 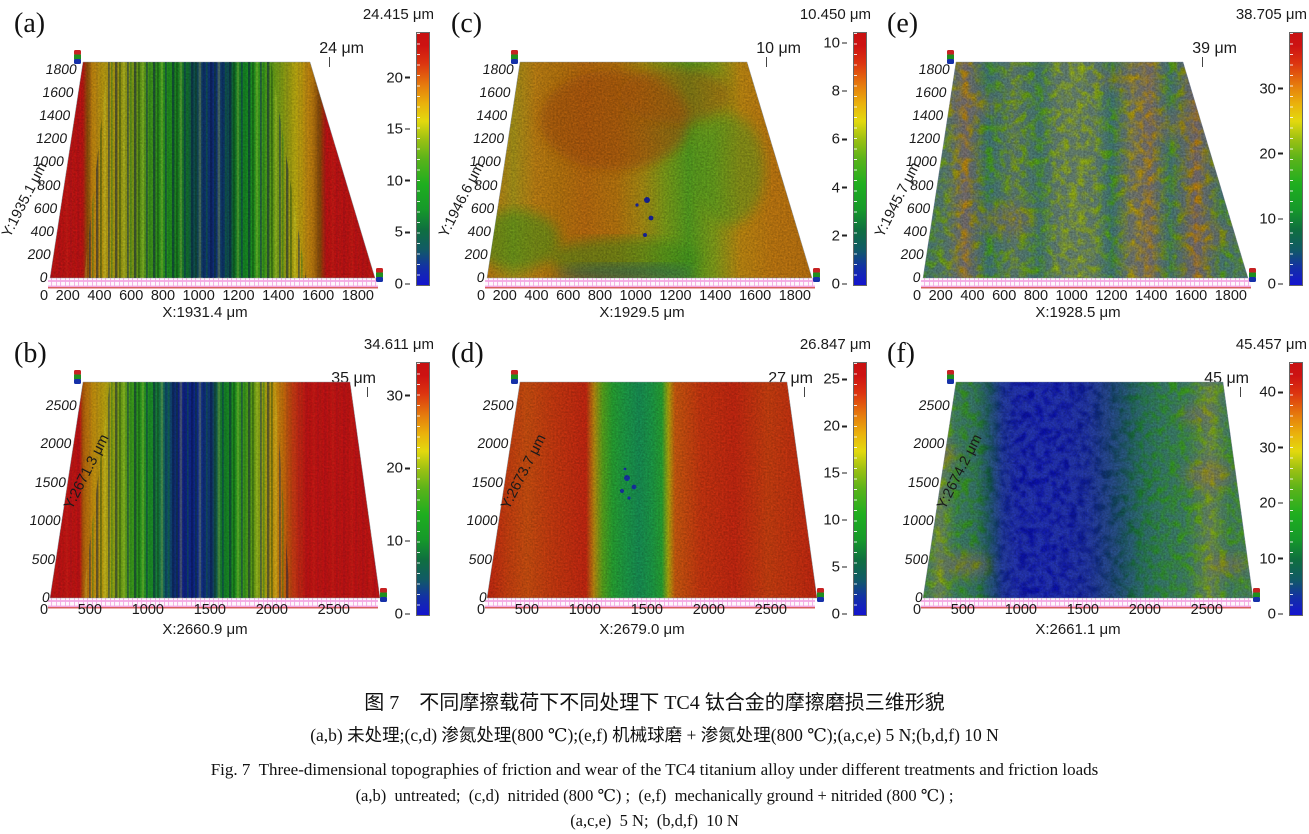 What do you see at coordinates (839, 91) in the screenshot?
I see `colorbar-tick-label: 8` at bounding box center [839, 91].